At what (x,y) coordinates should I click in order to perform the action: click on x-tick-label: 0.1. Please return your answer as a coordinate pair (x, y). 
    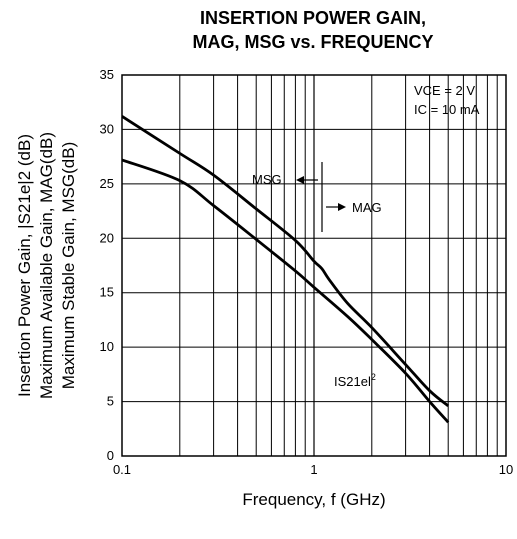
    Looking at the image, I should click on (122, 469).